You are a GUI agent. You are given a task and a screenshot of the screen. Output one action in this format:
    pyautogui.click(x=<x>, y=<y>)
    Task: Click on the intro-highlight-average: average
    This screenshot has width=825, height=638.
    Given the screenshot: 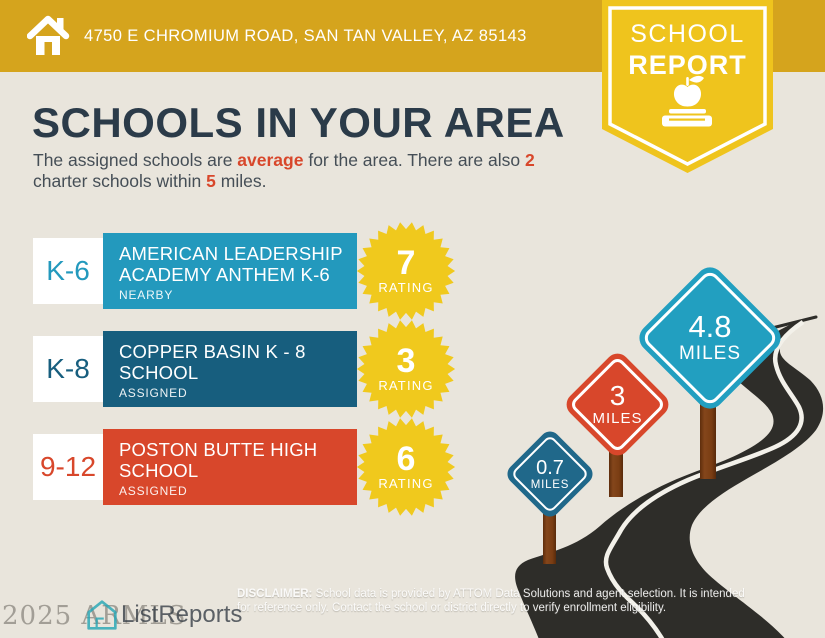 What is the action you would take?
    pyautogui.click(x=270, y=160)
    